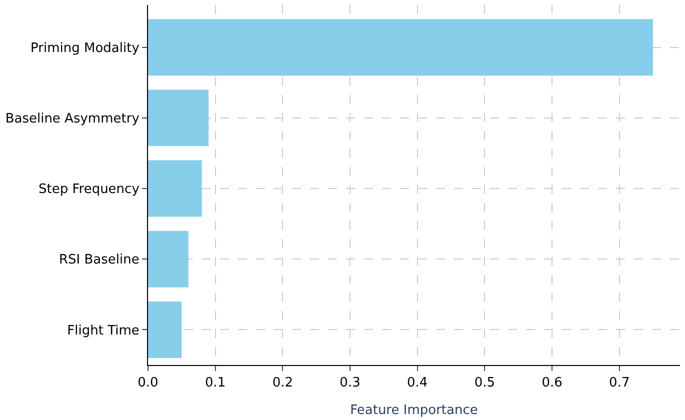 Image resolution: width=685 pixels, height=420 pixels. I want to click on x-tick-label: 0.0, so click(148, 383).